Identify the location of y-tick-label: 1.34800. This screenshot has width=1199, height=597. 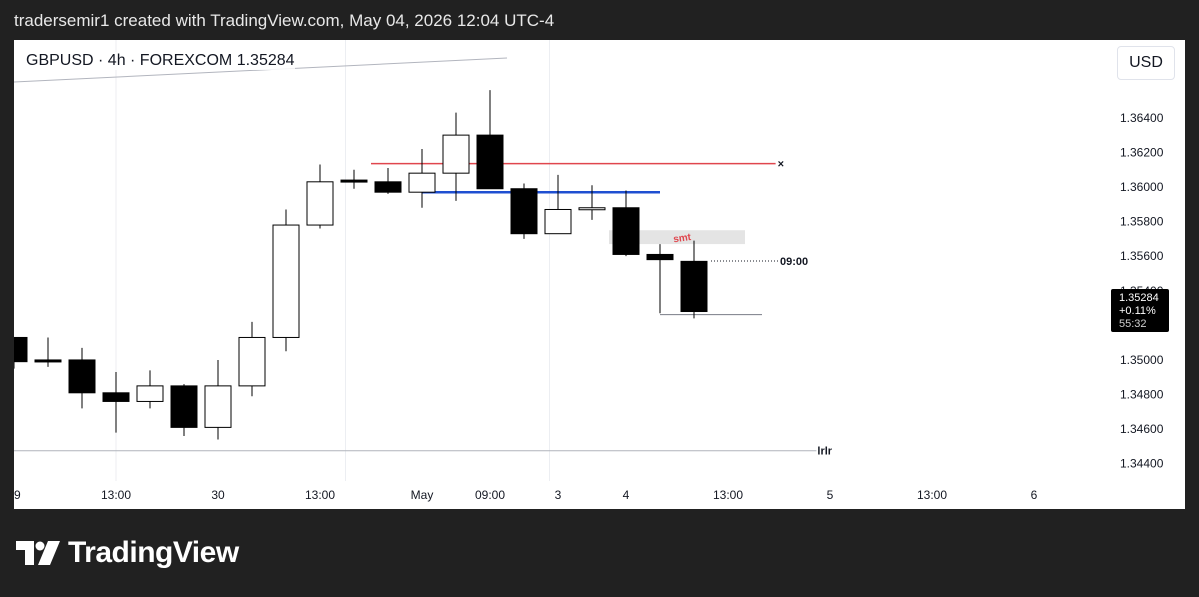
(1142, 395).